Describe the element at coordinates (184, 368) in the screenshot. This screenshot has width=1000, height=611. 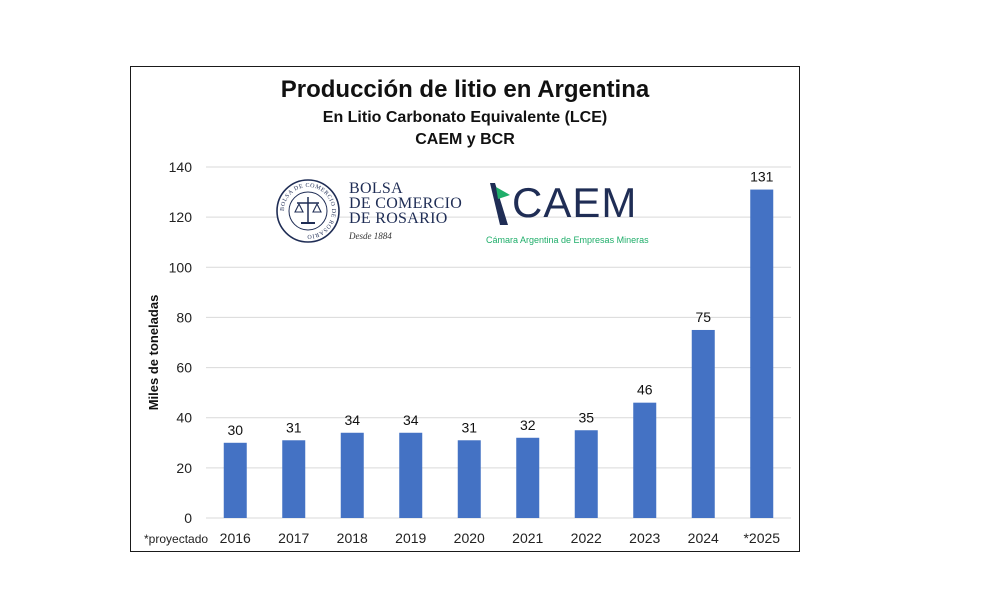
I see `y-tick-label: 60` at that location.